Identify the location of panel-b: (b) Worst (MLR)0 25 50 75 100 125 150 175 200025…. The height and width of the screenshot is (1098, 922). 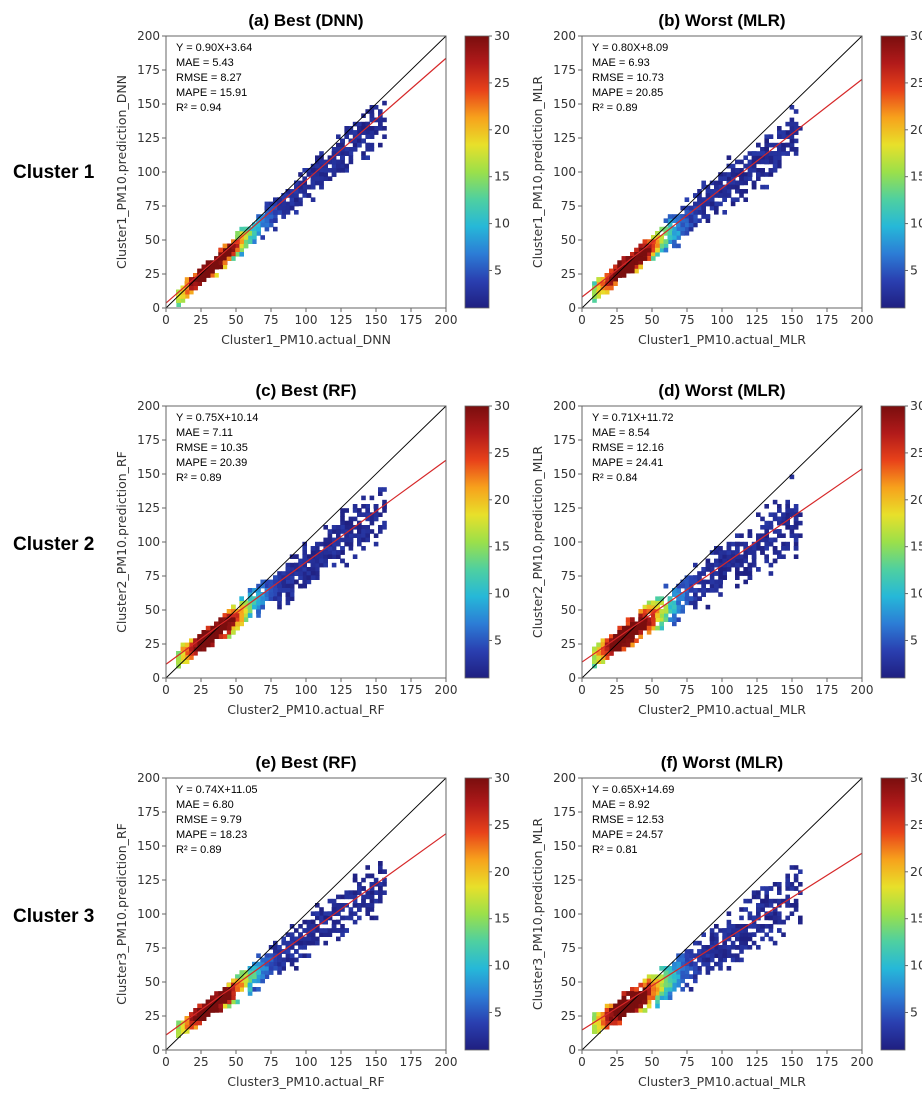
(726, 179).